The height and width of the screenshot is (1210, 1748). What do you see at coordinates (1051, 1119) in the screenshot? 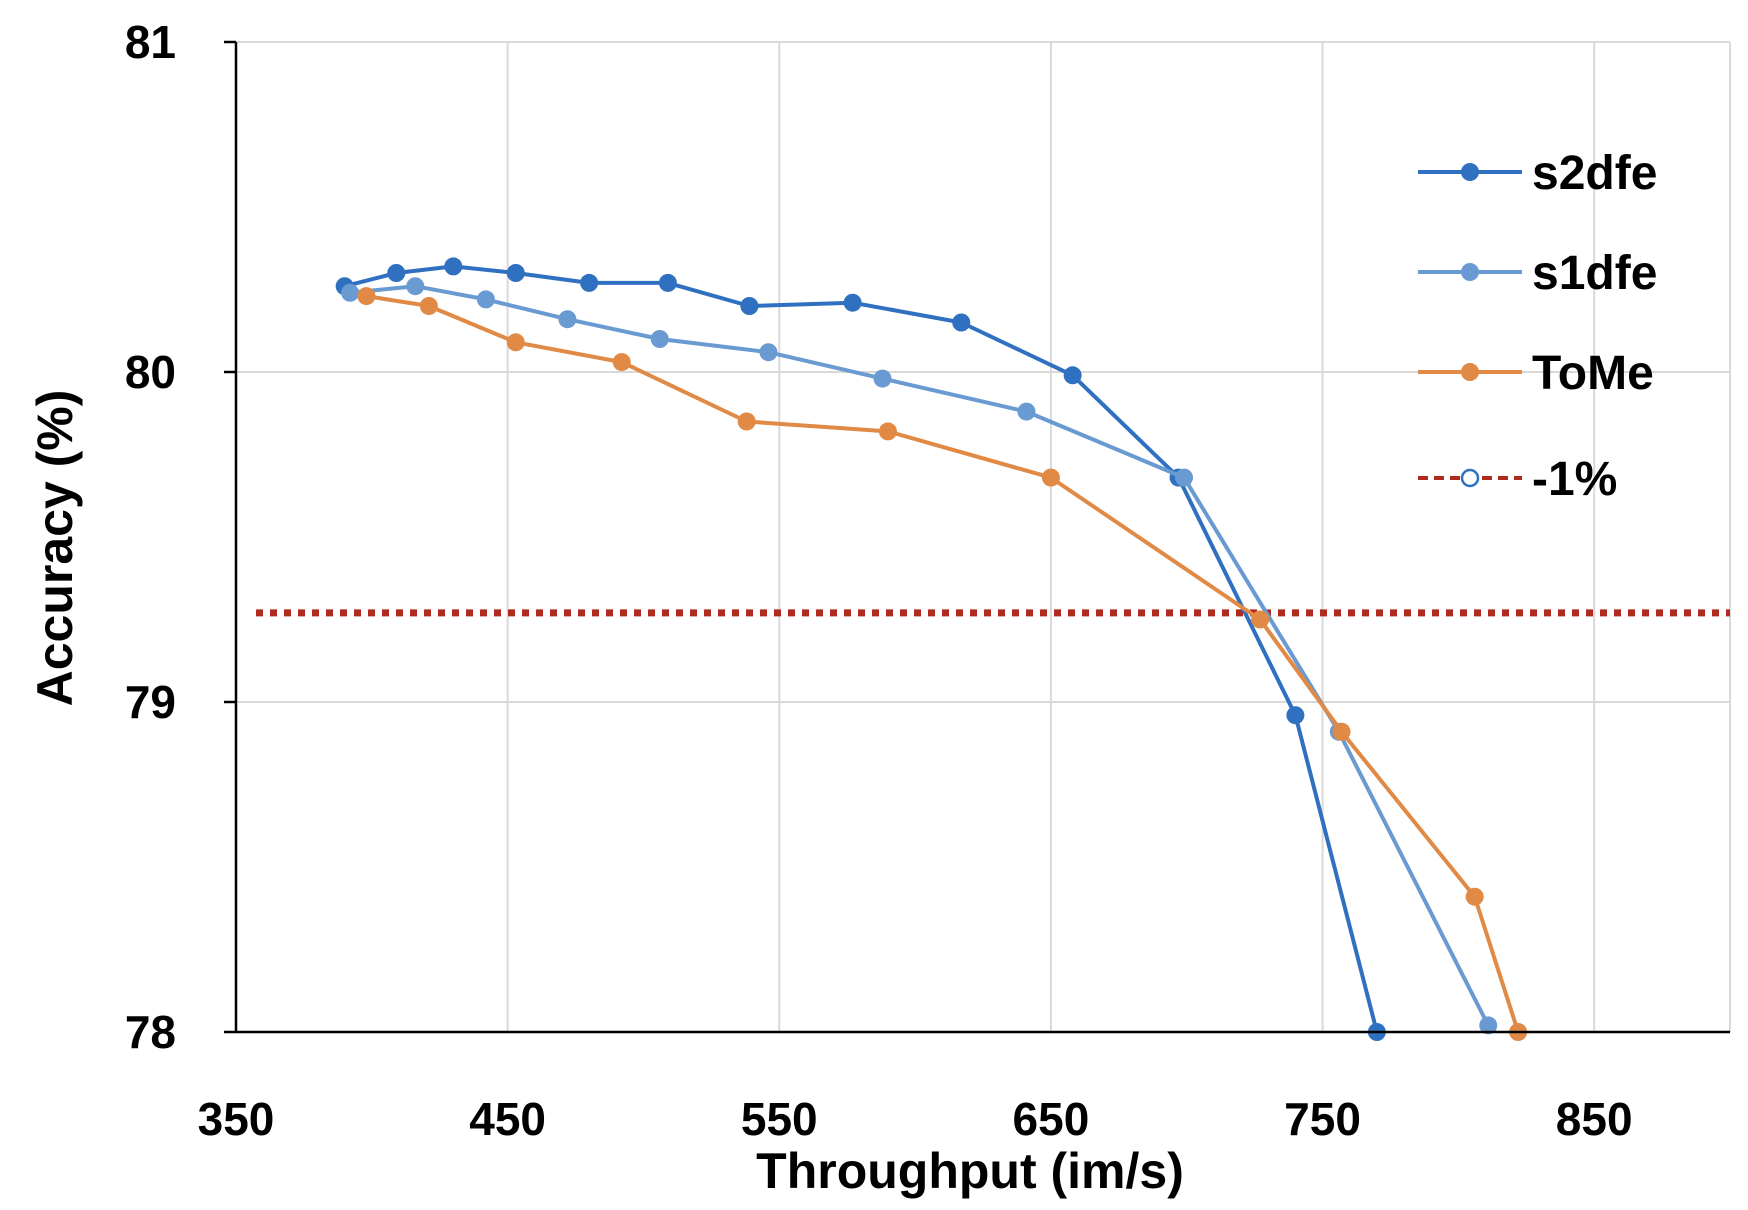
I see `x-tick-label-650: 650` at bounding box center [1051, 1119].